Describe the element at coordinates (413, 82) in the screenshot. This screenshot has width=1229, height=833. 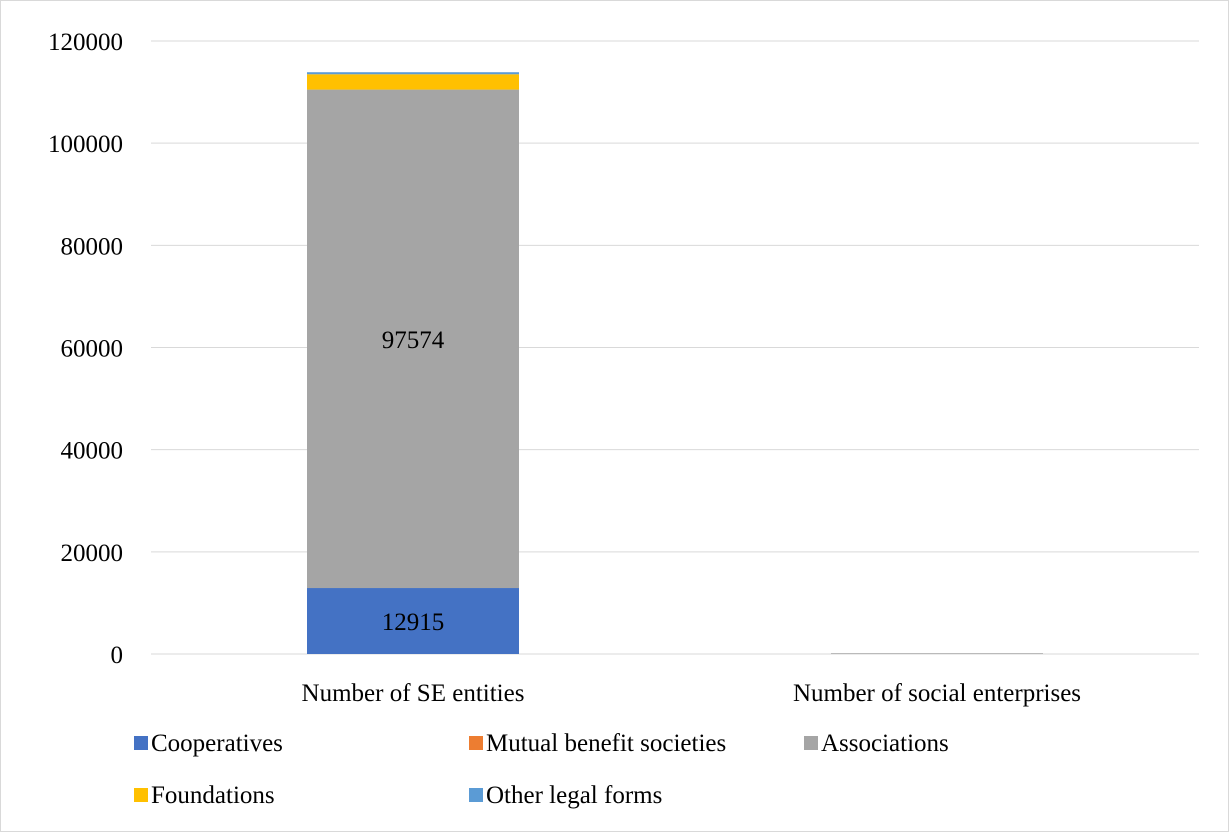
I see `bar-segment-foundations` at that location.